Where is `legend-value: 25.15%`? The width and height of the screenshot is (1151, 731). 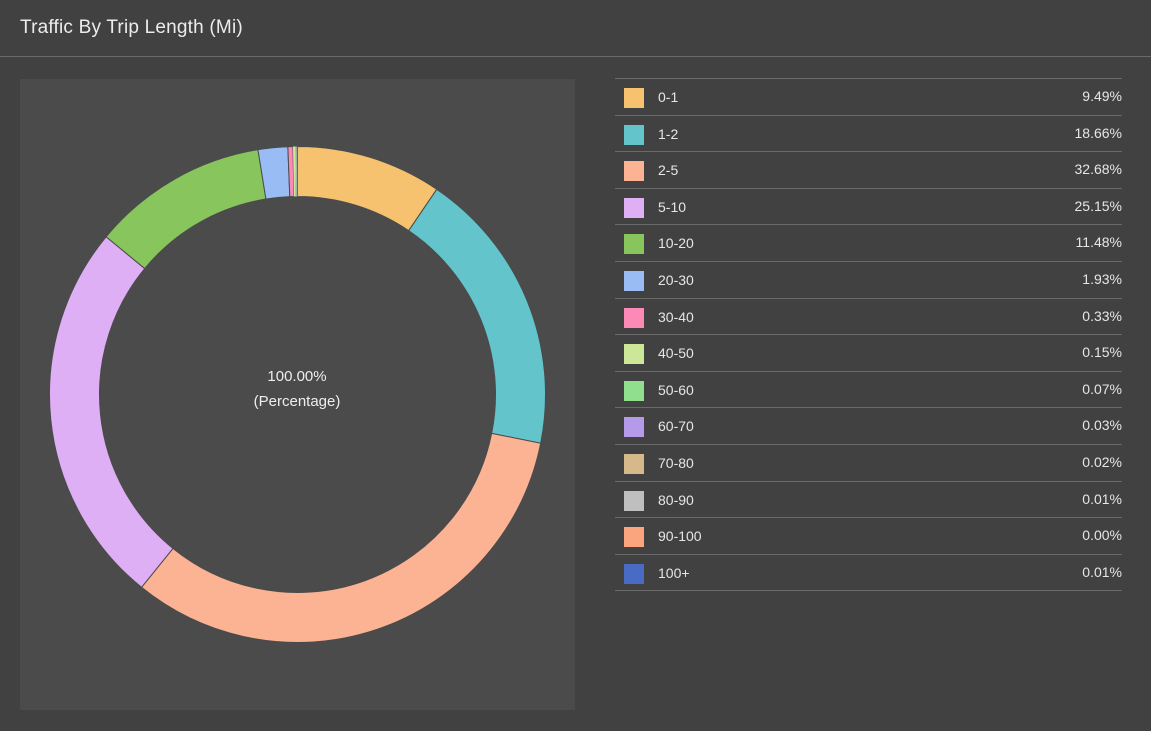
legend-value: 25.15% is located at coordinates (1098, 205).